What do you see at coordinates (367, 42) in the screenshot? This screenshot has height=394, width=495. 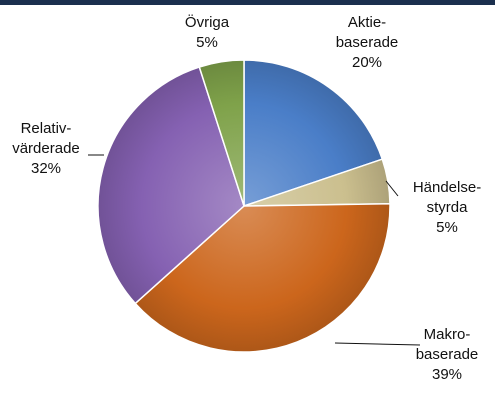 I see `data-label-aktie: Aktie-baserade 20%` at bounding box center [367, 42].